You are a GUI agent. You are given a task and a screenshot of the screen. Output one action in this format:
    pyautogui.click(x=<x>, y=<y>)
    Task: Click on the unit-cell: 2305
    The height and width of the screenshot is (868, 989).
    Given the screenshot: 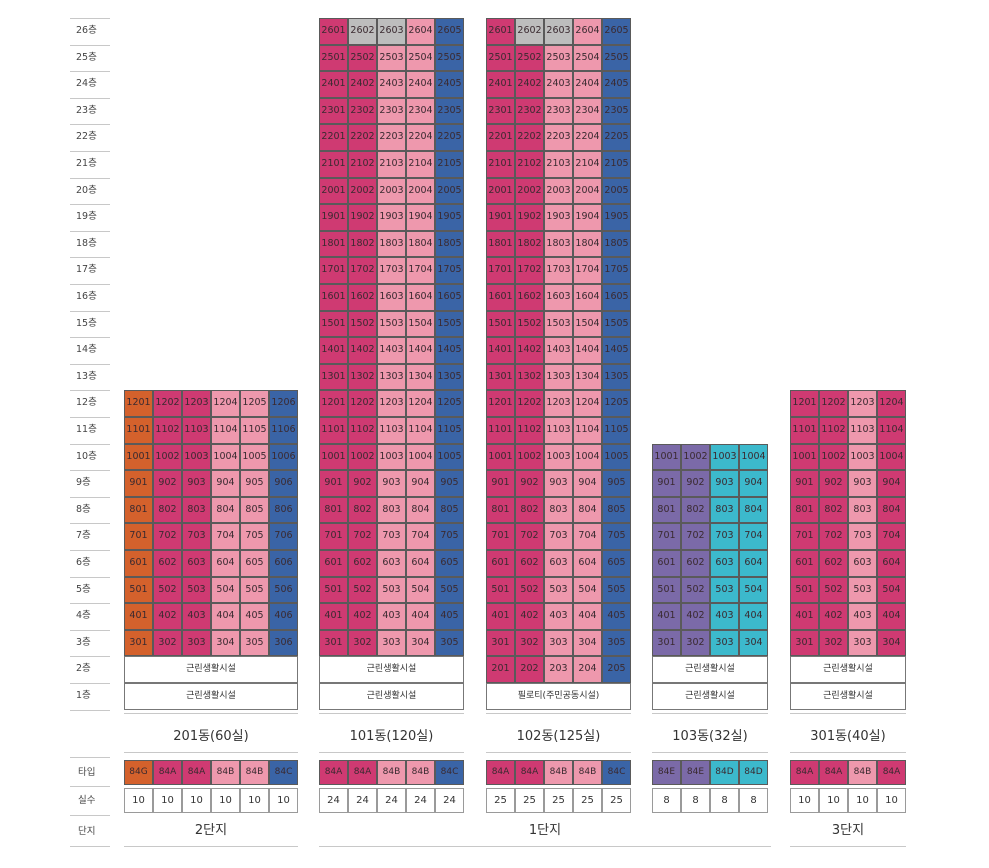 What is the action you would take?
    pyautogui.click(x=616, y=111)
    